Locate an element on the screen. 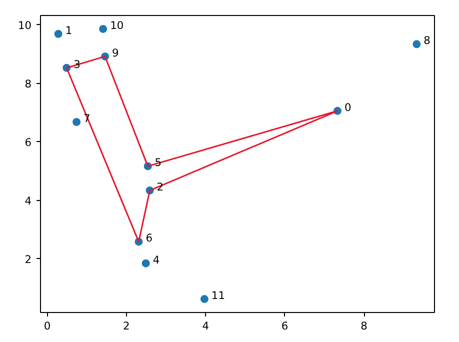  x-tick-label: 8 is located at coordinates (364, 326).